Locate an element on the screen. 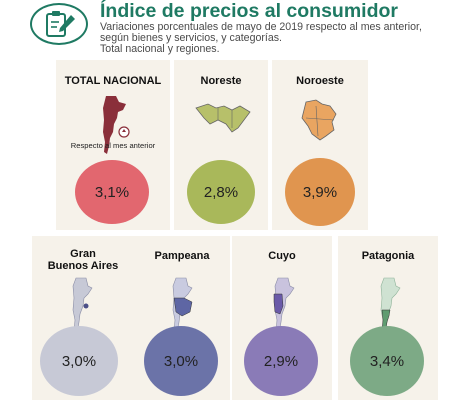 Image resolution: width=456 pixels, height=400 pixels. region-label: Pampeana is located at coordinates (182, 256).